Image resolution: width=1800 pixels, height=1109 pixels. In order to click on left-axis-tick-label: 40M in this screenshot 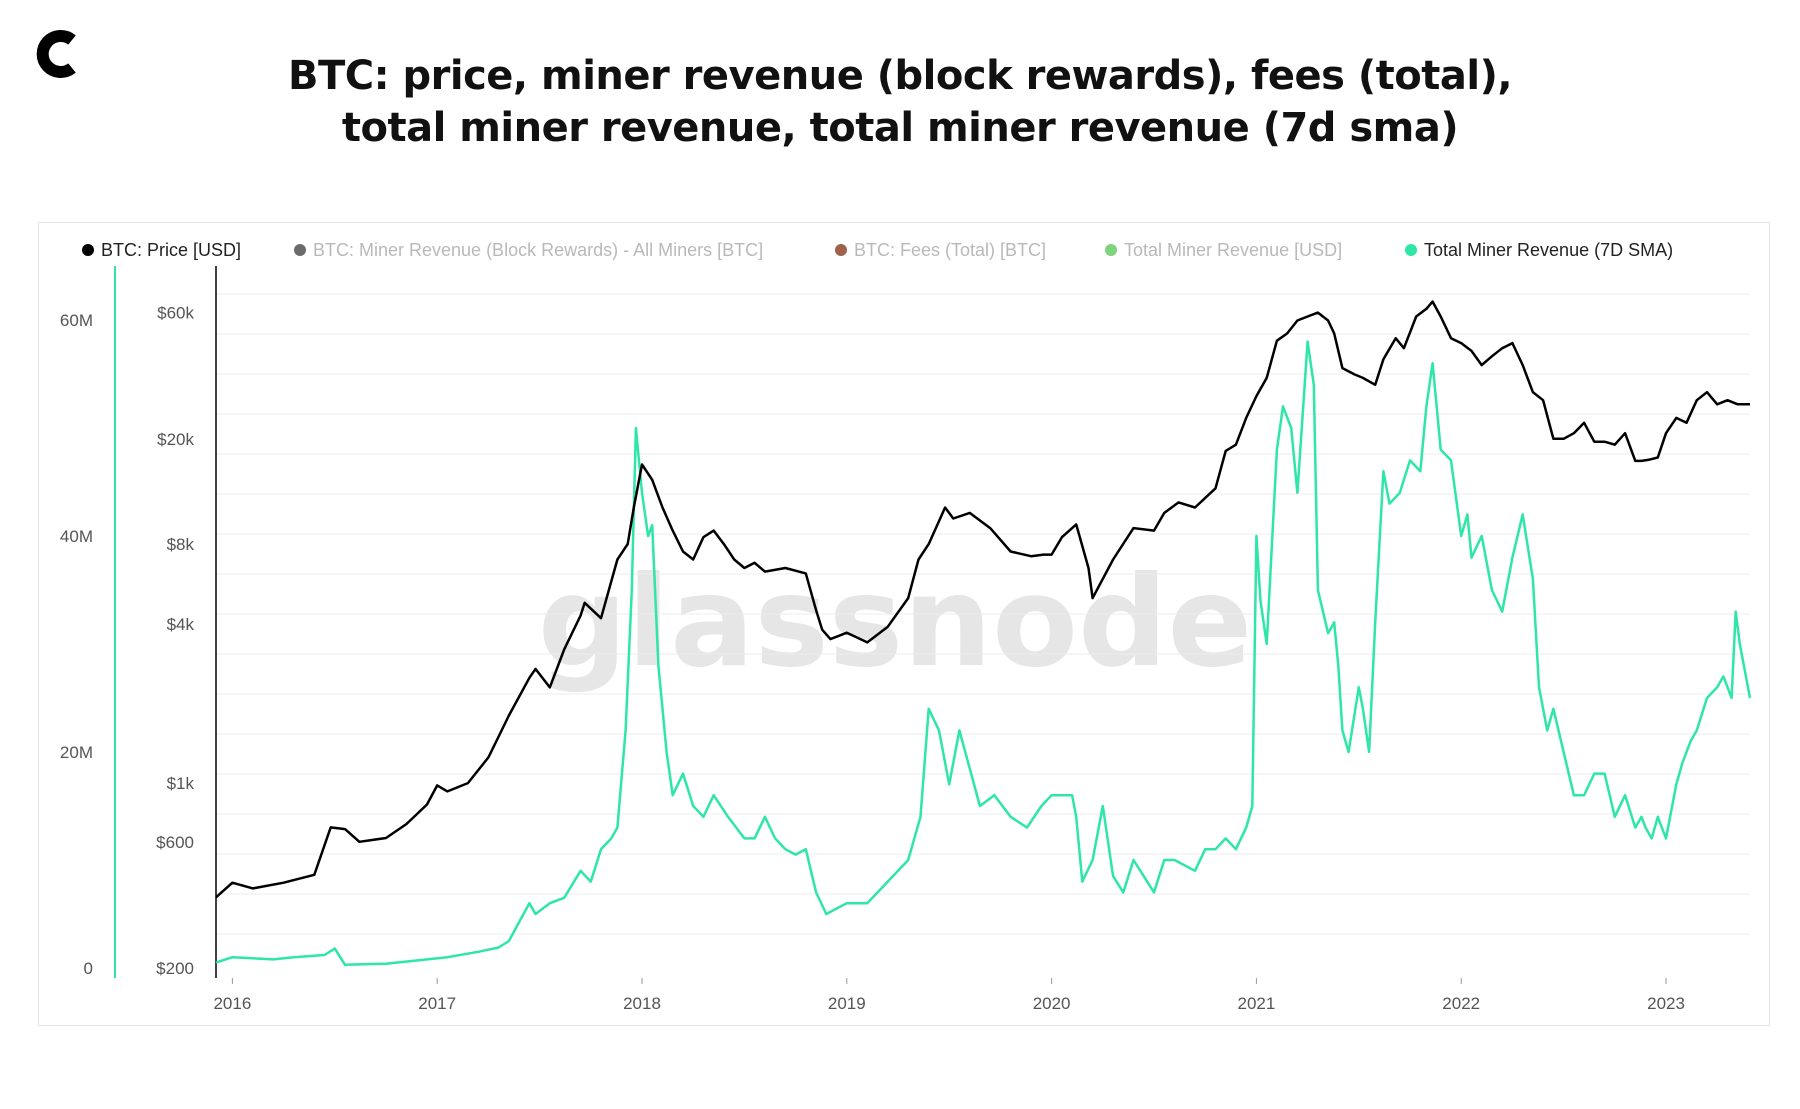, I will do `click(76, 536)`.